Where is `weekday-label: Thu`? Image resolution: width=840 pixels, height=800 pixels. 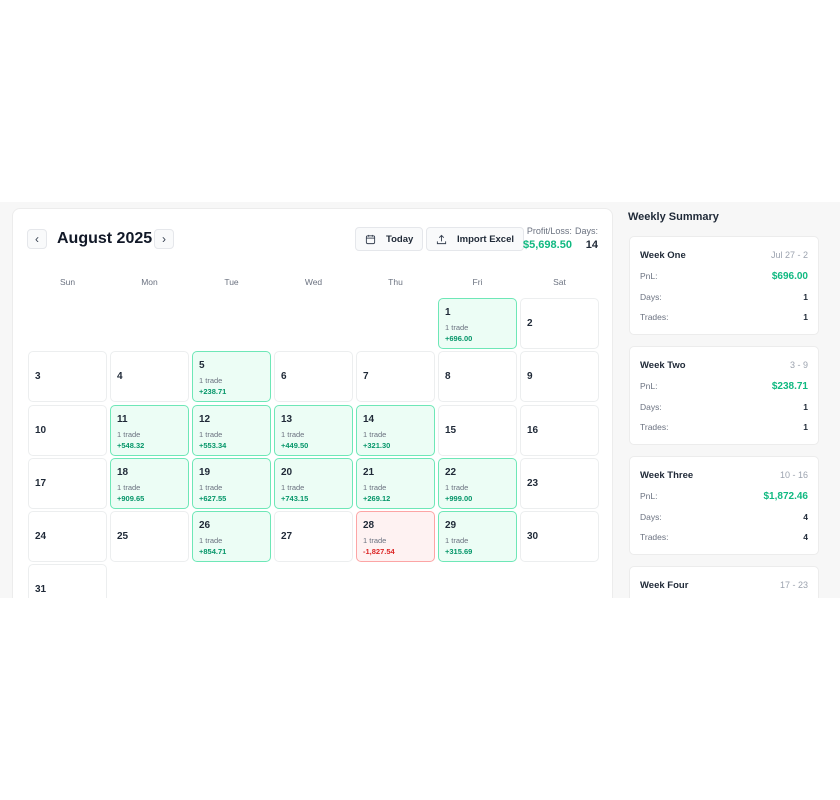
weekday-label: Thu is located at coordinates (395, 282).